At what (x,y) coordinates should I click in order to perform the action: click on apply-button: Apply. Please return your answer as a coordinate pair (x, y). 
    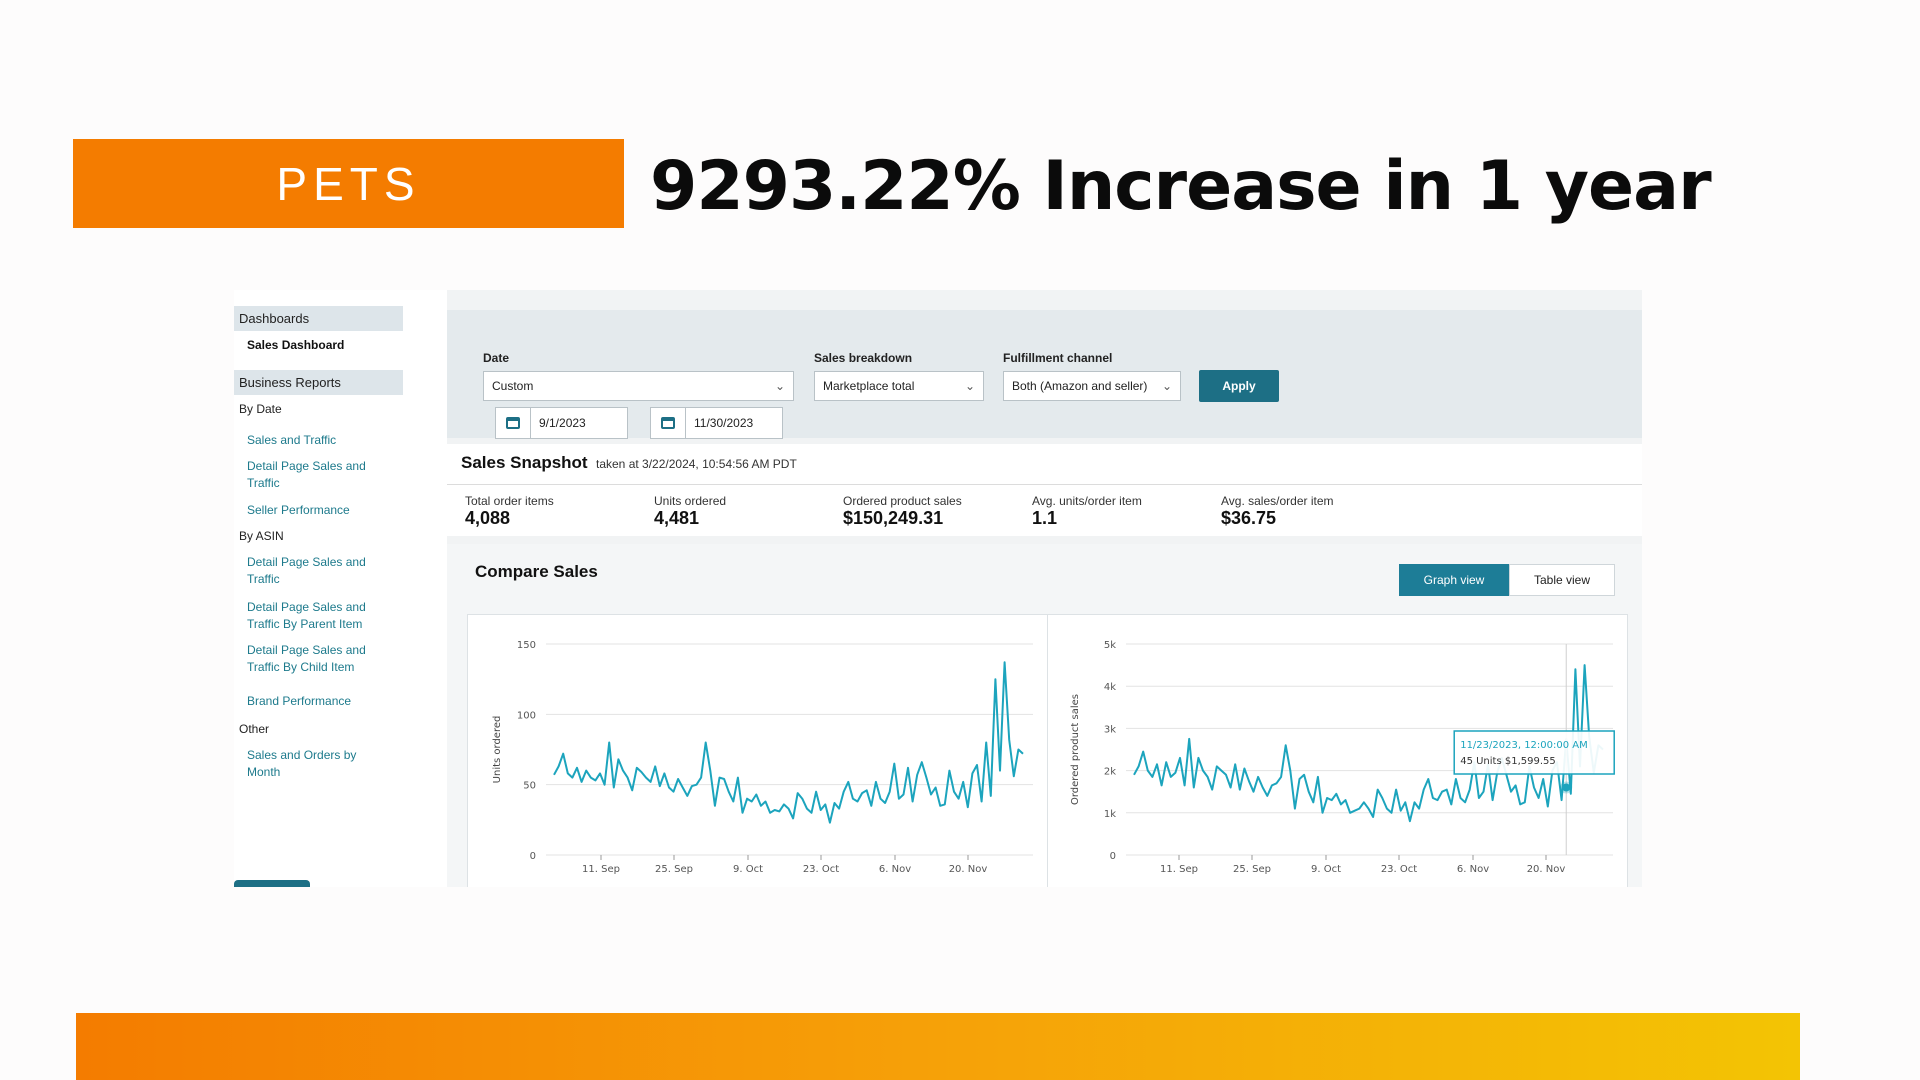
    Looking at the image, I should click on (1239, 386).